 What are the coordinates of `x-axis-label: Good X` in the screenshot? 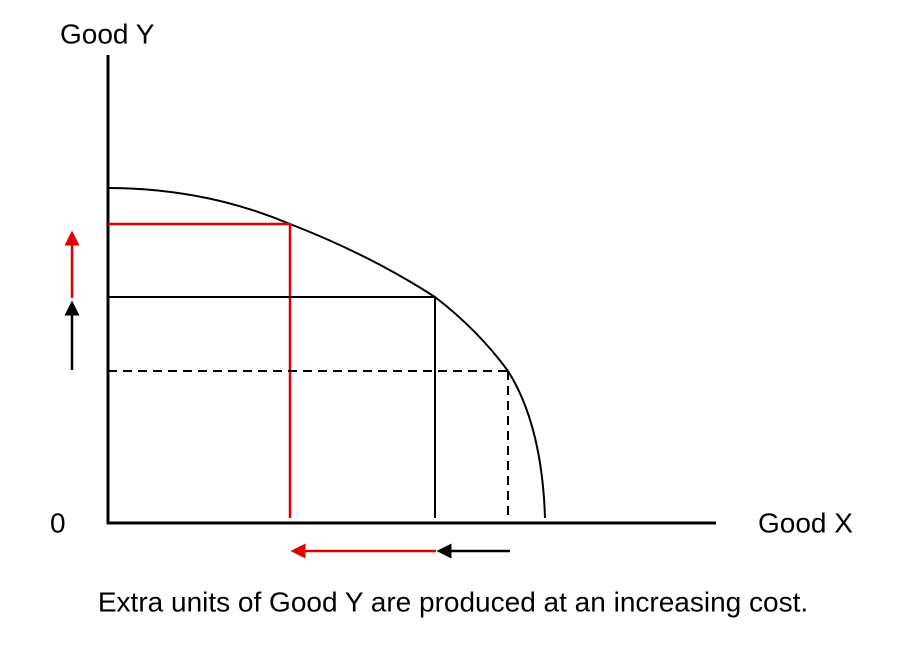 It's located at (805, 522).